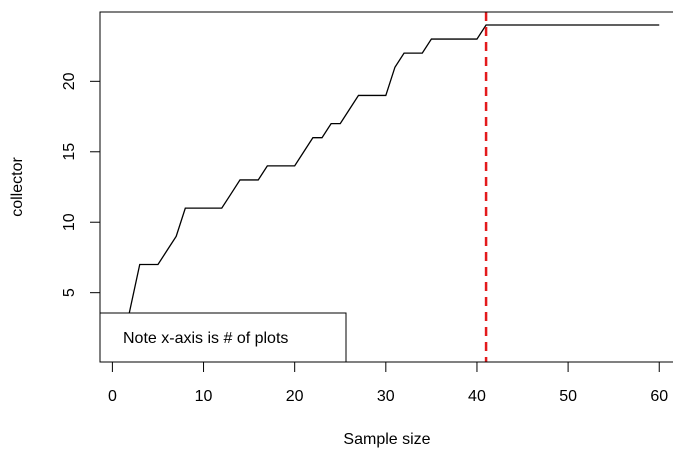  Describe the element at coordinates (386, 439) in the screenshot. I see `x-axis-label: Sample size` at that location.